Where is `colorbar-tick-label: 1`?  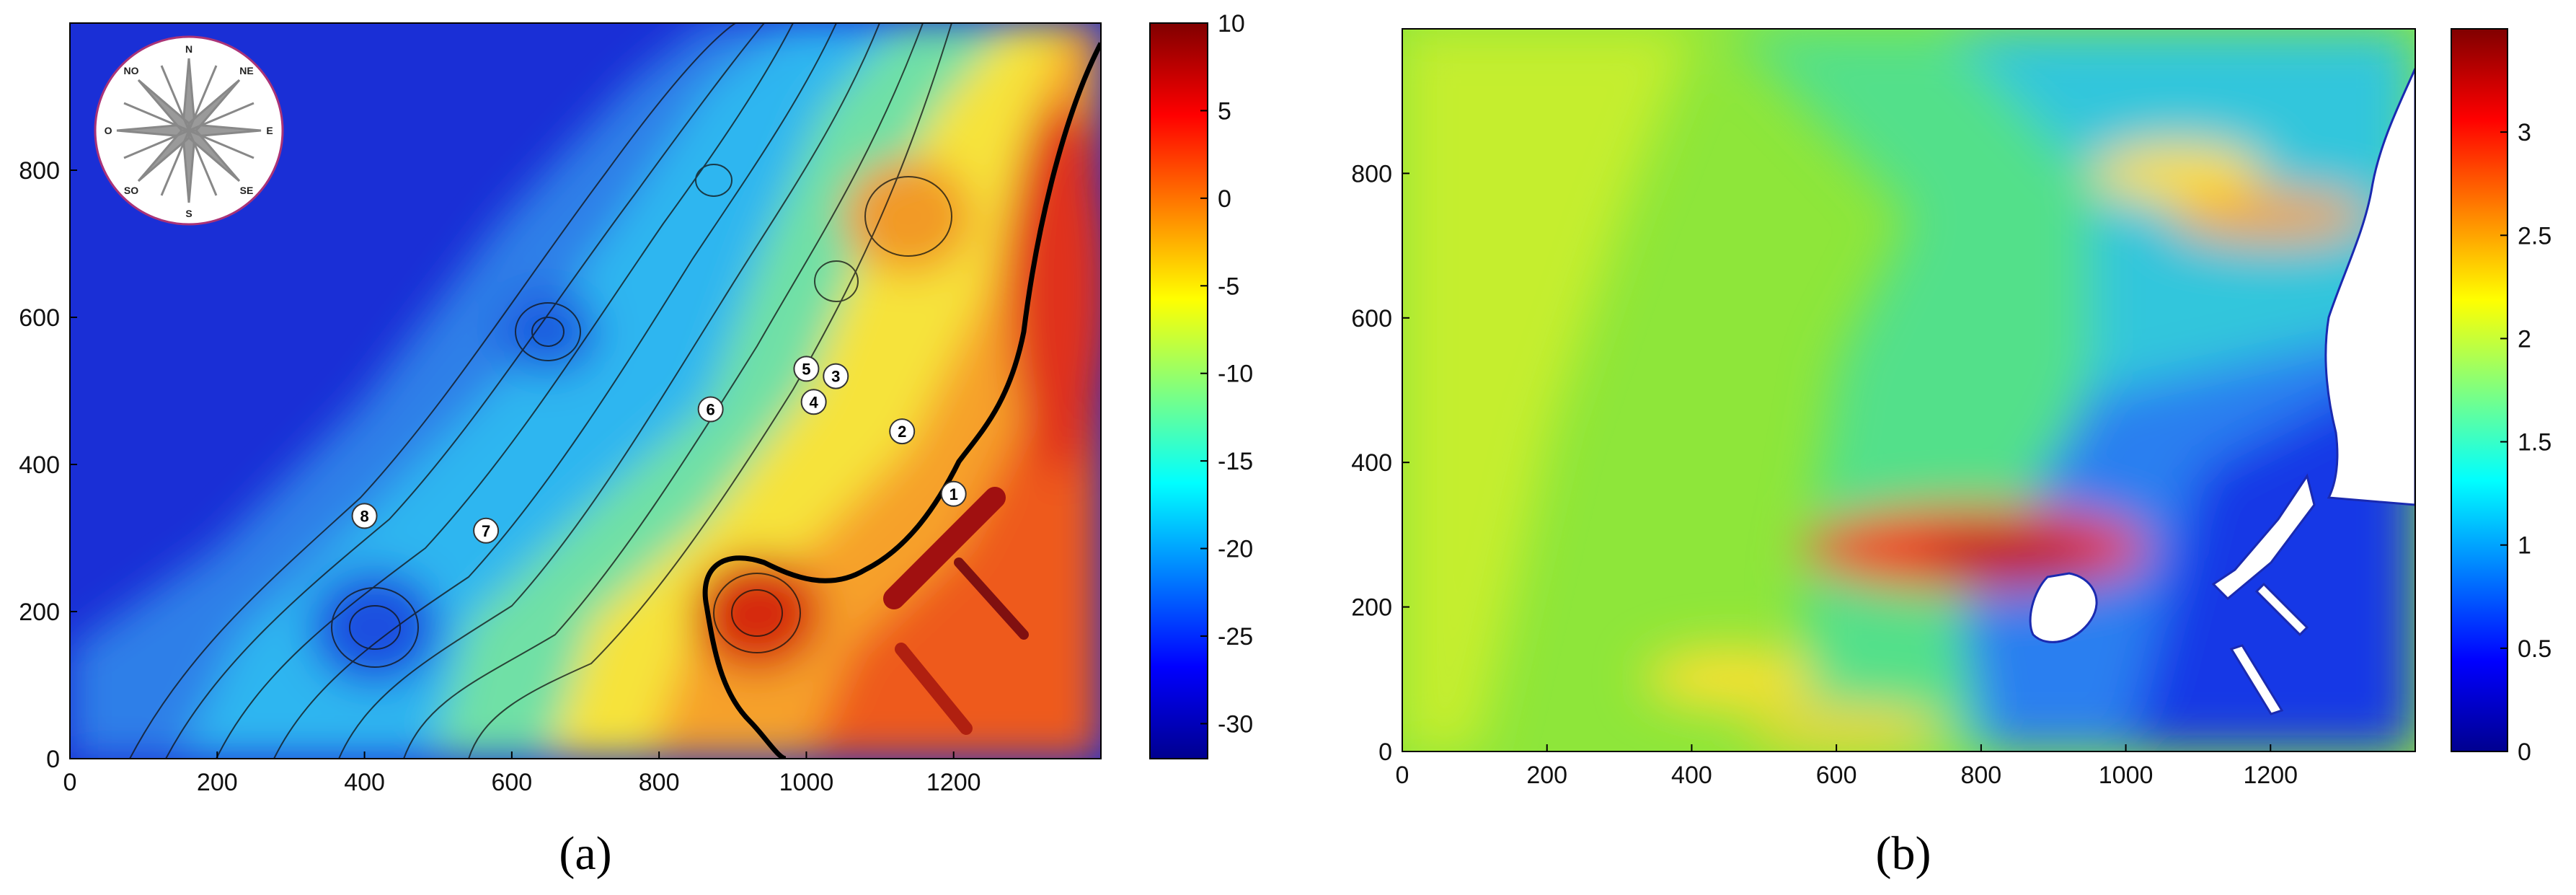
colorbar-tick-label: 1 is located at coordinates (2524, 546).